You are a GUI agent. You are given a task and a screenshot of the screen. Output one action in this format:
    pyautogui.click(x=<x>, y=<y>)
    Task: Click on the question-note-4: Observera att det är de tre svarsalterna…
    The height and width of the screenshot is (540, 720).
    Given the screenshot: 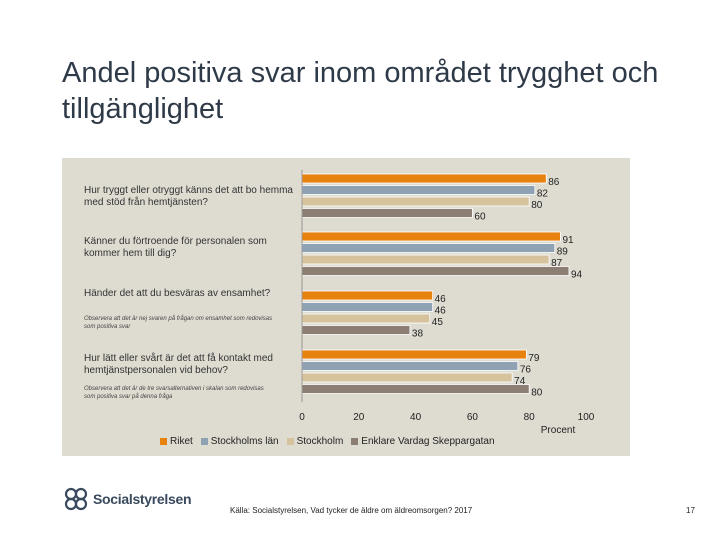 What is the action you would take?
    pyautogui.click(x=174, y=393)
    